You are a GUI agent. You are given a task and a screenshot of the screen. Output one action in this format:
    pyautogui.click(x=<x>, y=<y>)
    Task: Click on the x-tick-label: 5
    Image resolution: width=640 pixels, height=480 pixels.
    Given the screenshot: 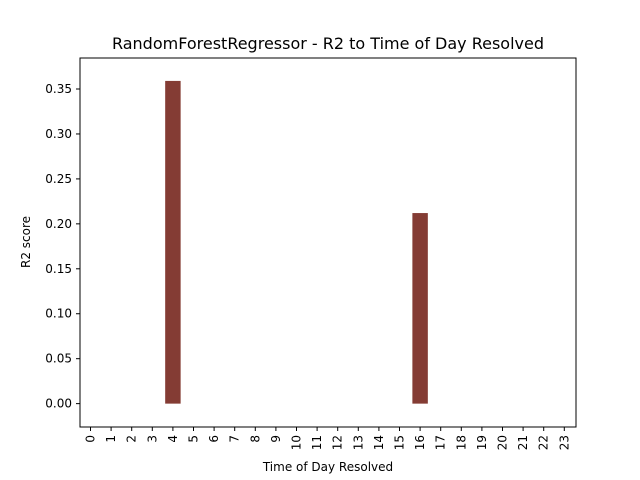 What is the action you would take?
    pyautogui.click(x=194, y=439)
    